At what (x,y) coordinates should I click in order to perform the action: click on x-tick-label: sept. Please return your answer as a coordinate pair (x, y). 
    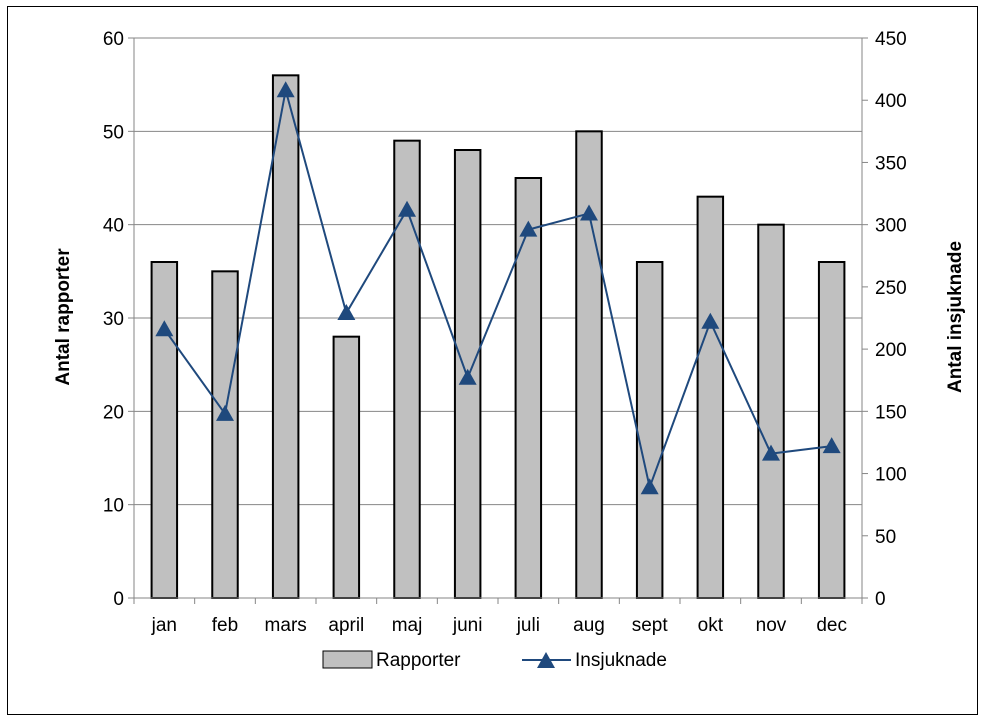
    Looking at the image, I should click on (650, 625).